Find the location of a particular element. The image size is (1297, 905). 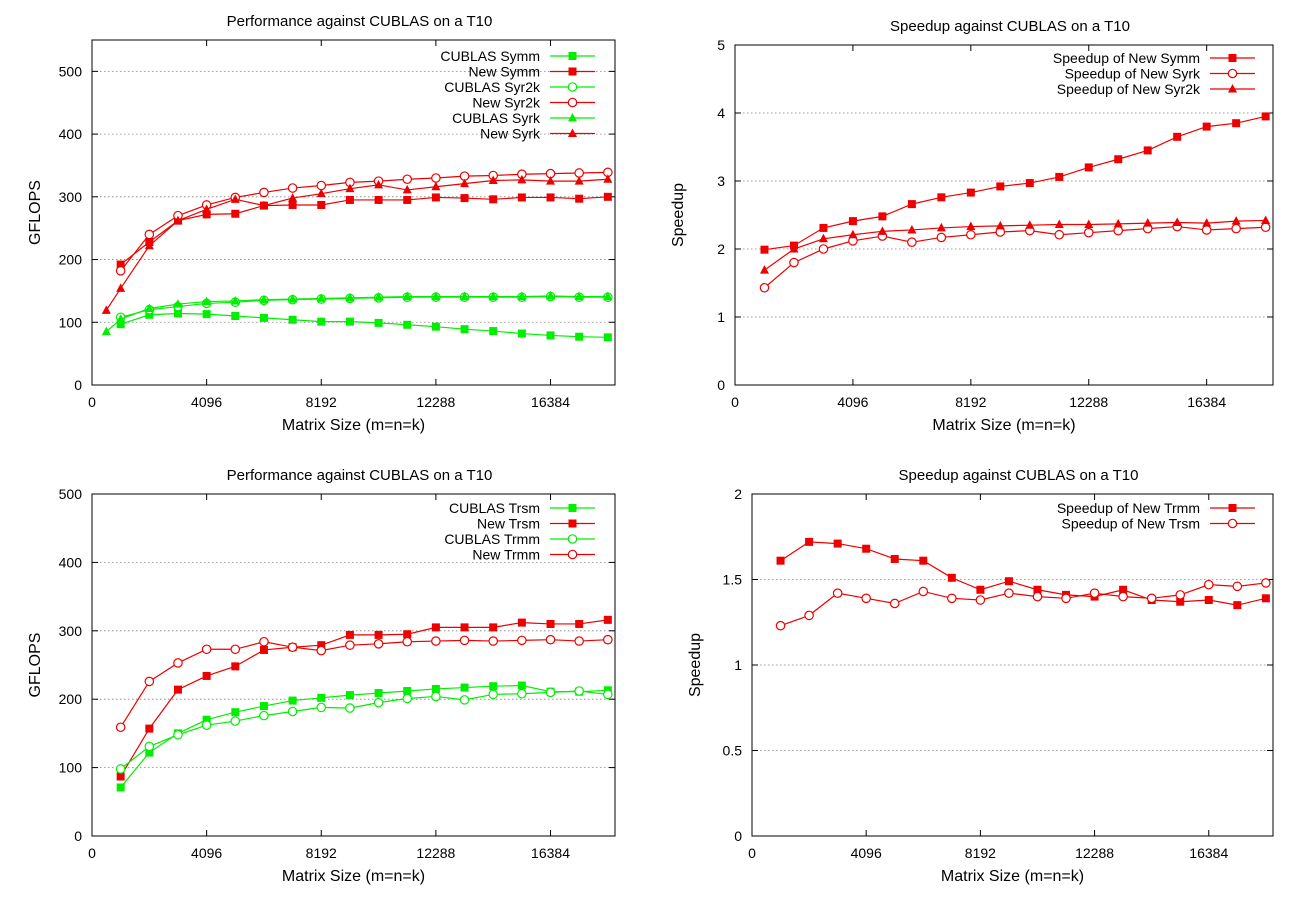

x-axis-label: Matrix Size (m=n=k) is located at coordinates (1003, 425).